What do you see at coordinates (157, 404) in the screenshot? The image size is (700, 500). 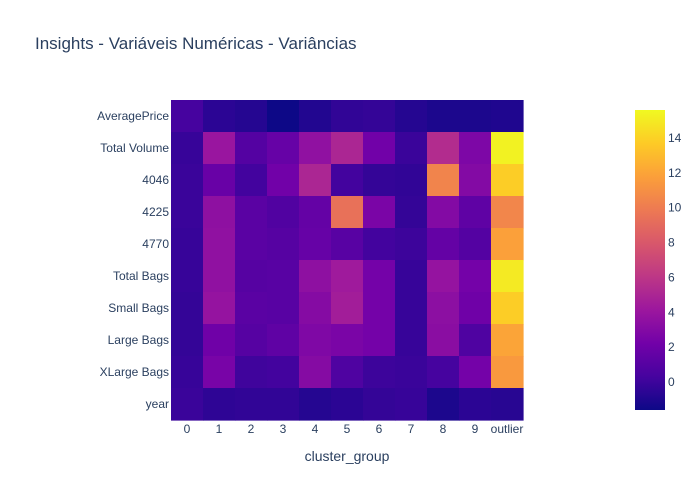 I see `y-tick-label: year` at bounding box center [157, 404].